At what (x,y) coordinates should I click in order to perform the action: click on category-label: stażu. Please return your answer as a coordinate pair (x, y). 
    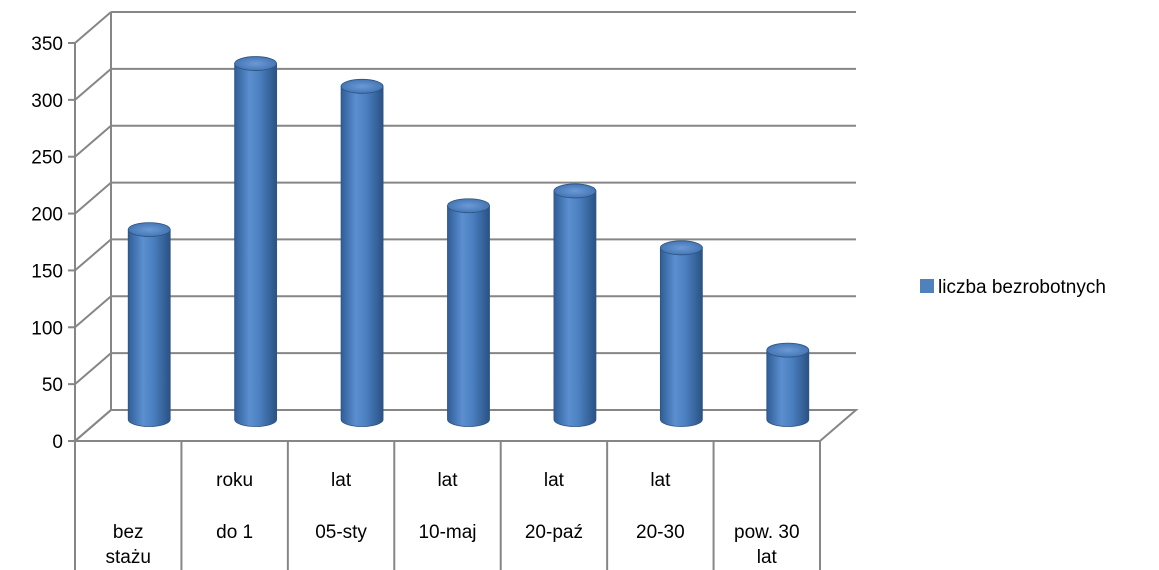
    Looking at the image, I should click on (128, 557).